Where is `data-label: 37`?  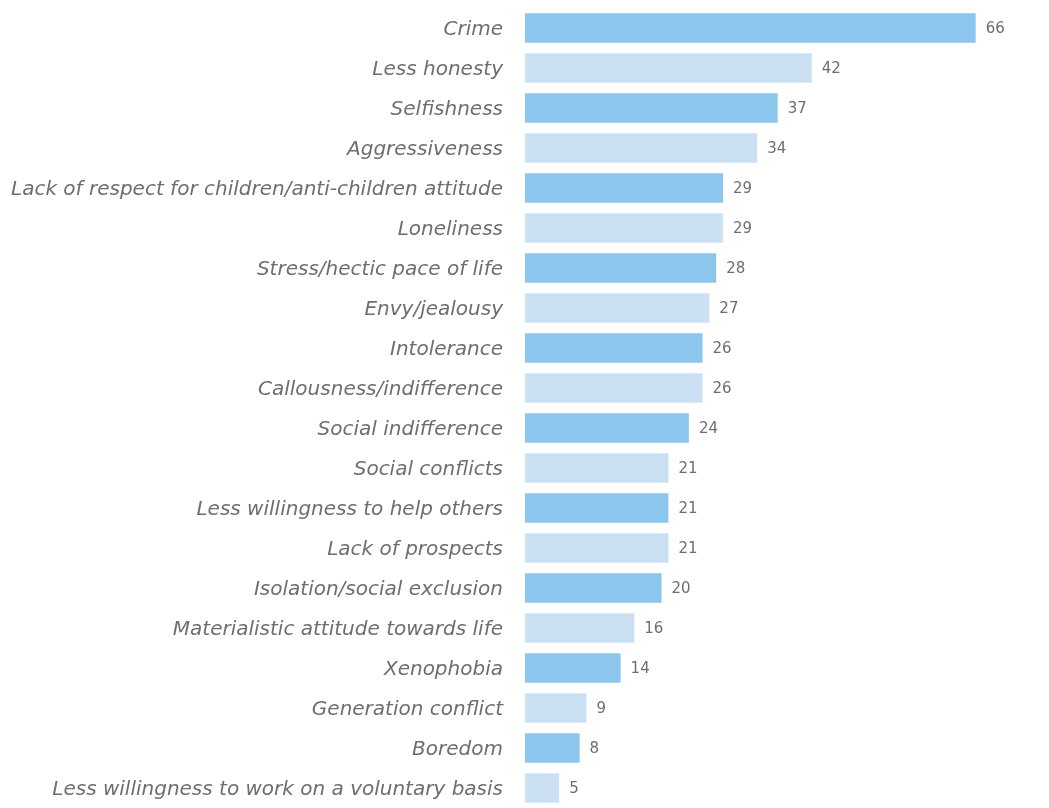 data-label: 37 is located at coordinates (797, 108).